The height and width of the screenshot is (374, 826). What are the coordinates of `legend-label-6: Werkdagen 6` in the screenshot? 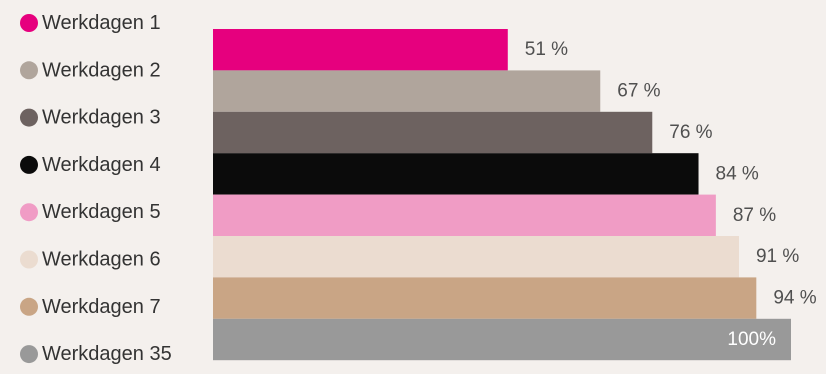 It's located at (101, 260).